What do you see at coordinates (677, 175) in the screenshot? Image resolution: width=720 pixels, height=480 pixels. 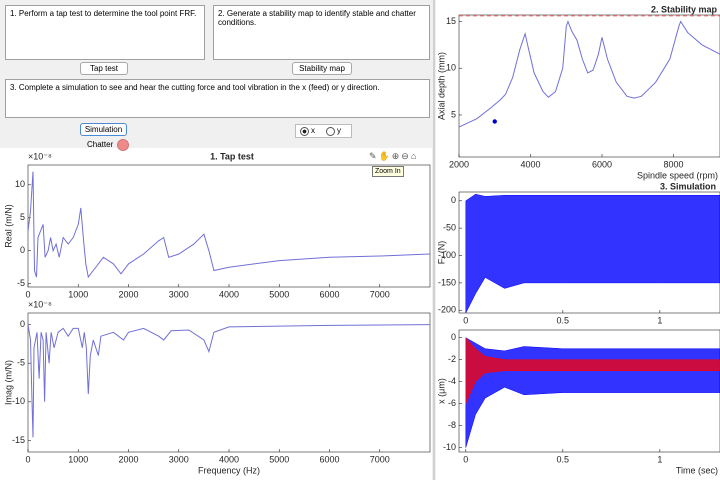 I see `x-axis-label: Spindle speed (rpm)` at bounding box center [677, 175].